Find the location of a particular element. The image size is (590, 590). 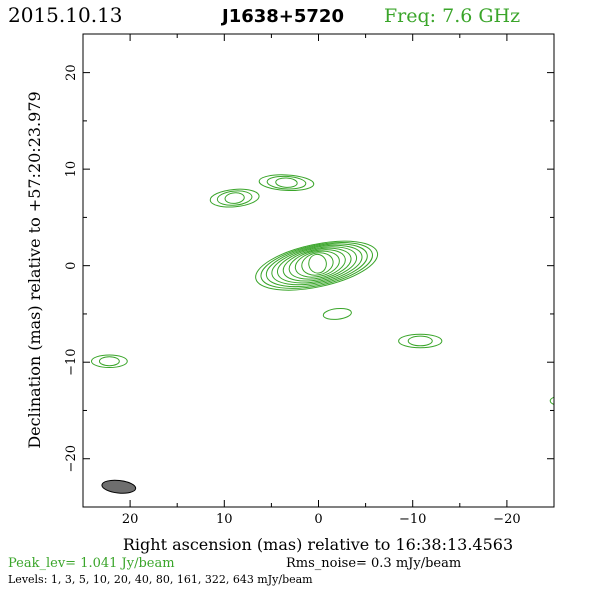

peak-level: Peak_lev= 1.041 Jy/beam is located at coordinates (91, 563).